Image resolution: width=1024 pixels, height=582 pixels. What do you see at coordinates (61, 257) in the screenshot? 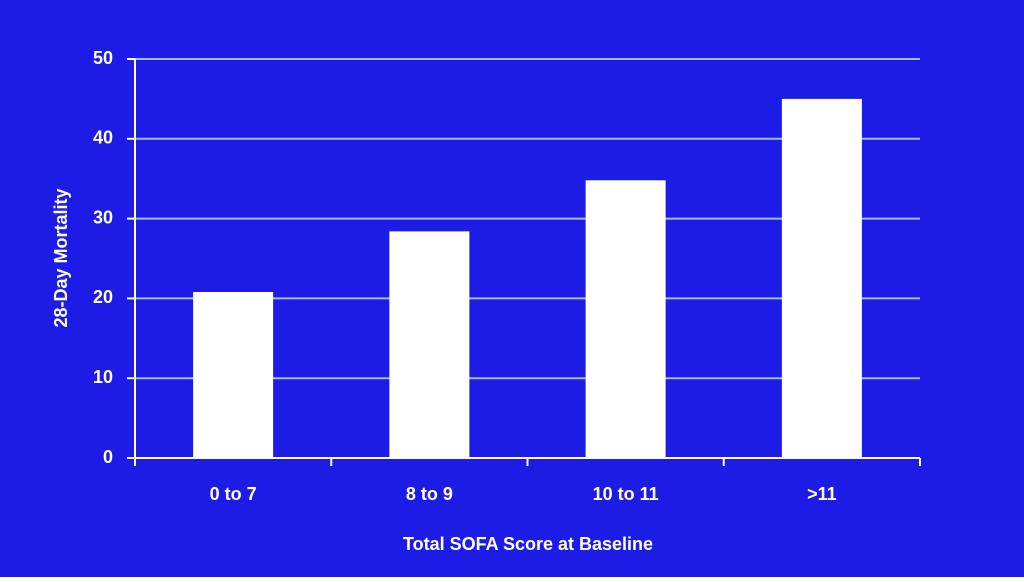
I see `y-axis-label: 28-Day Mortality` at bounding box center [61, 257].